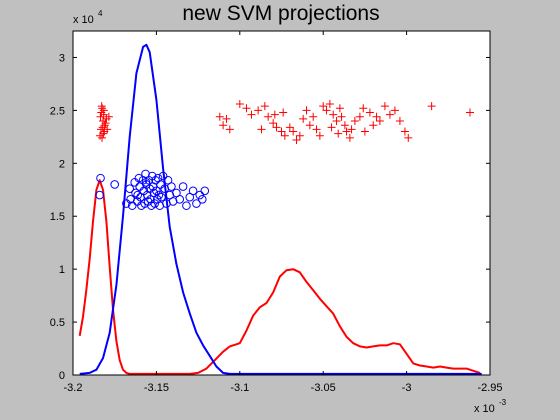  I want to click on x-multiplier-base: x 10, so click(484, 409).